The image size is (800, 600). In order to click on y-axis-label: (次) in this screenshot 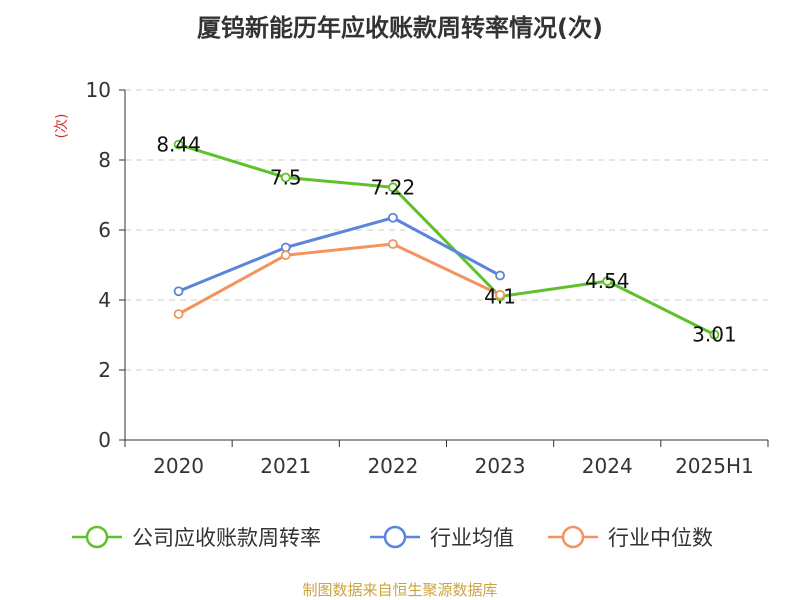, I will do `click(62, 126)`.